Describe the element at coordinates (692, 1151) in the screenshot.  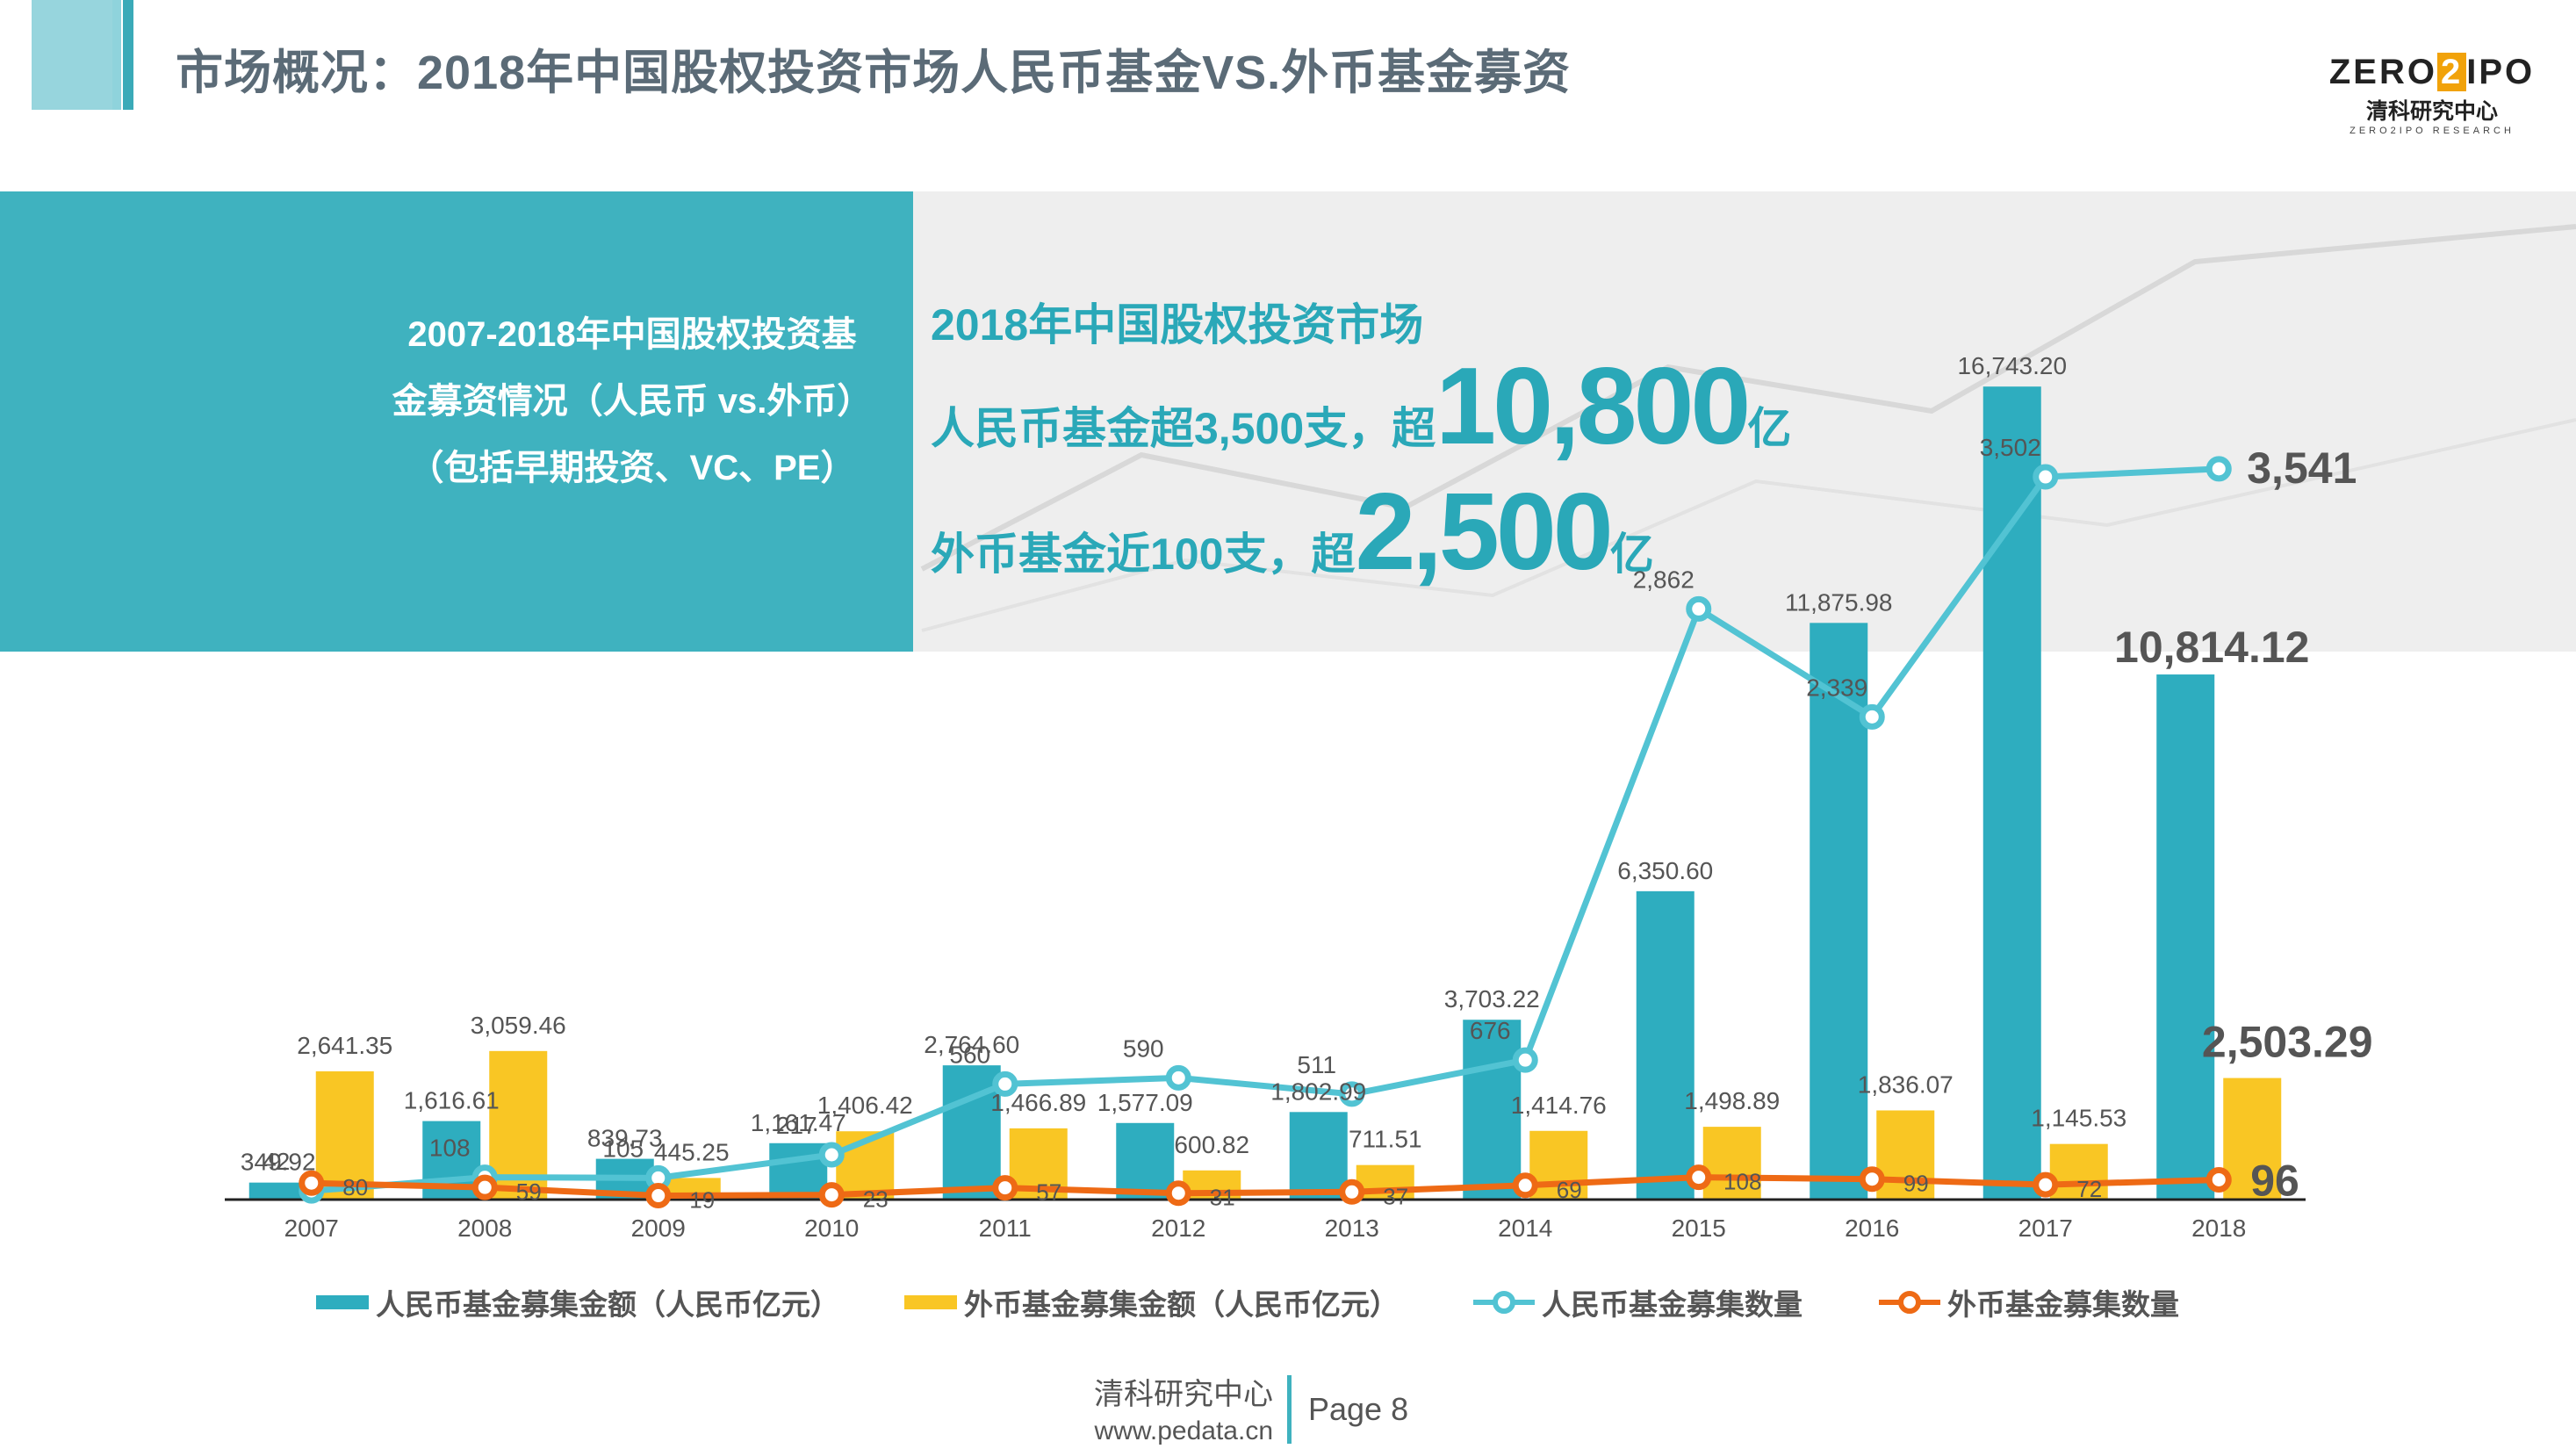
I see `data-label-foreign-amount: 445.25` at that location.